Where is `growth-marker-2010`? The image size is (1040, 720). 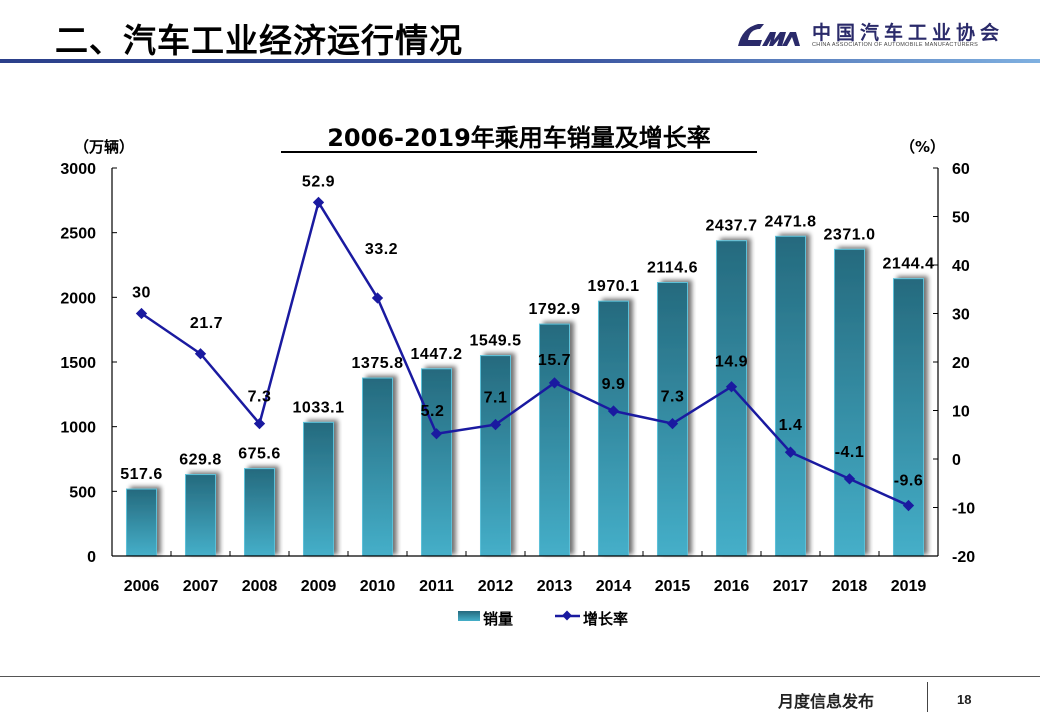 growth-marker-2010 is located at coordinates (377, 298).